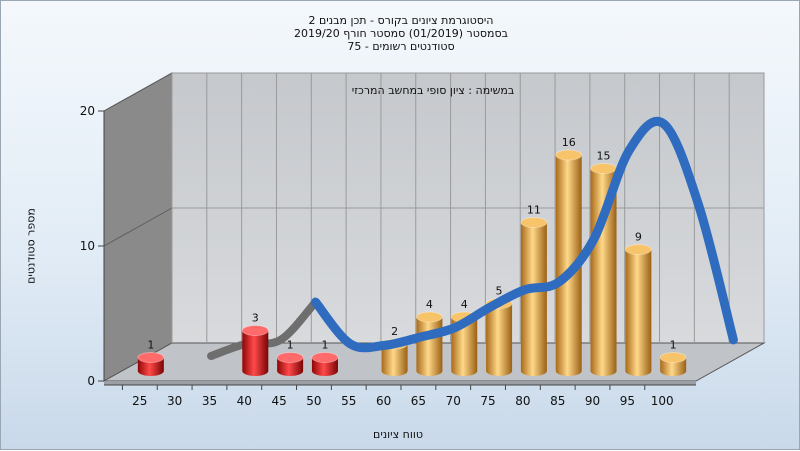 This screenshot has height=451, width=800. Describe the element at coordinates (638, 237) in the screenshot. I see `bar-value-label: 9` at that location.